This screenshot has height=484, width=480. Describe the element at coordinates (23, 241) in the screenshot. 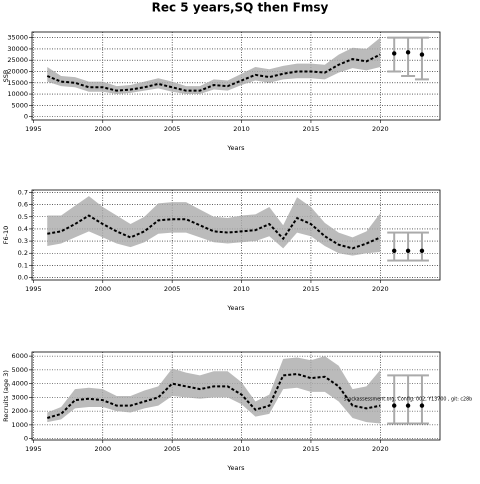

I see `y-tick-label: 0.3` at that location.